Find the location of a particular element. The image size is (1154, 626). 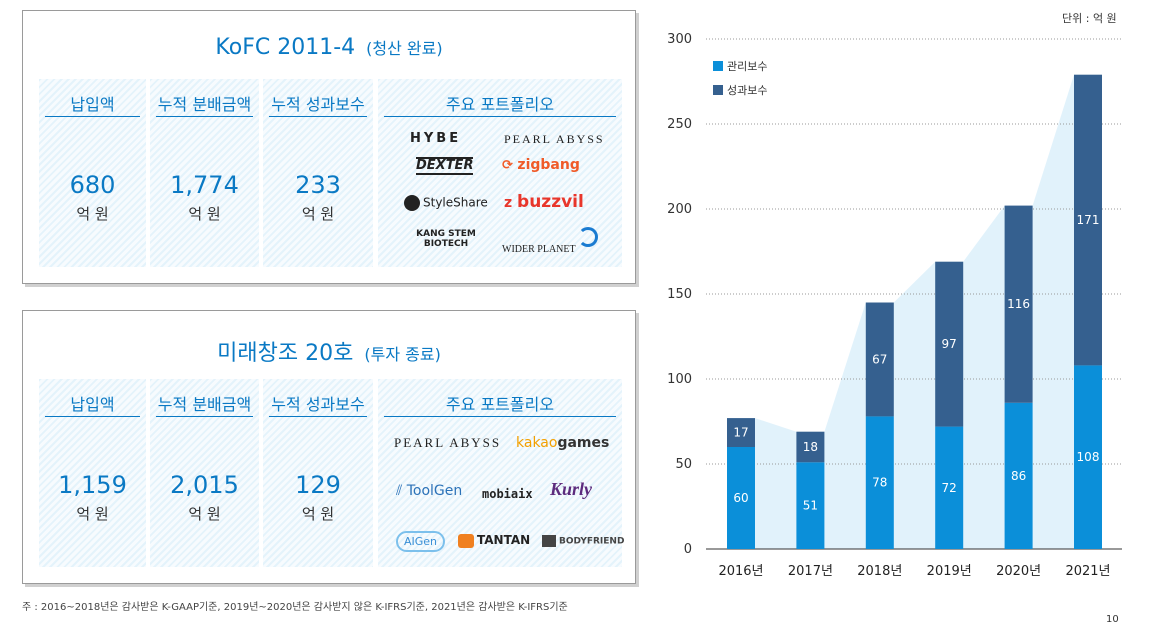

data-label-management: 78 is located at coordinates (879, 483).